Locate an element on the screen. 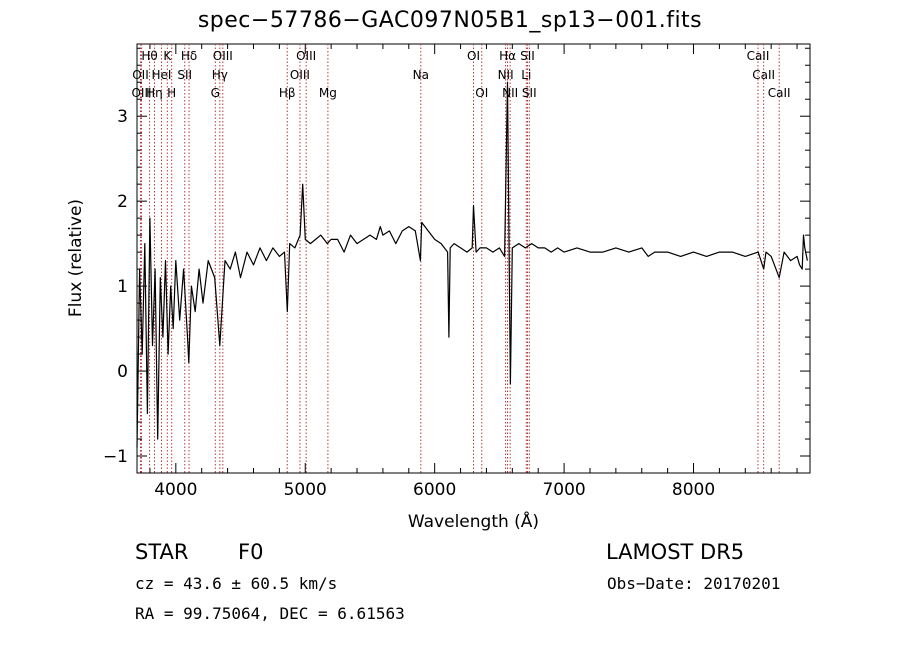  line-label: Hη is located at coordinates (154, 93).